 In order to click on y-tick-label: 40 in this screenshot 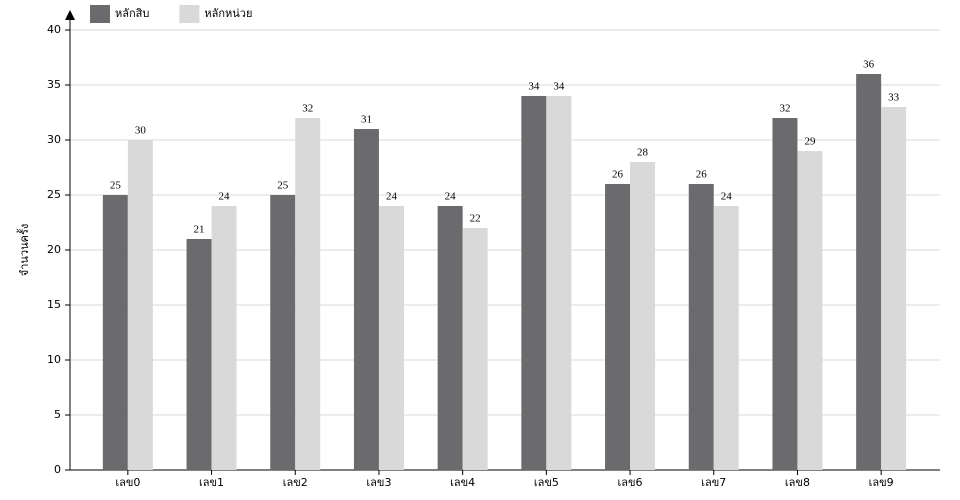, I will do `click(54, 29)`.